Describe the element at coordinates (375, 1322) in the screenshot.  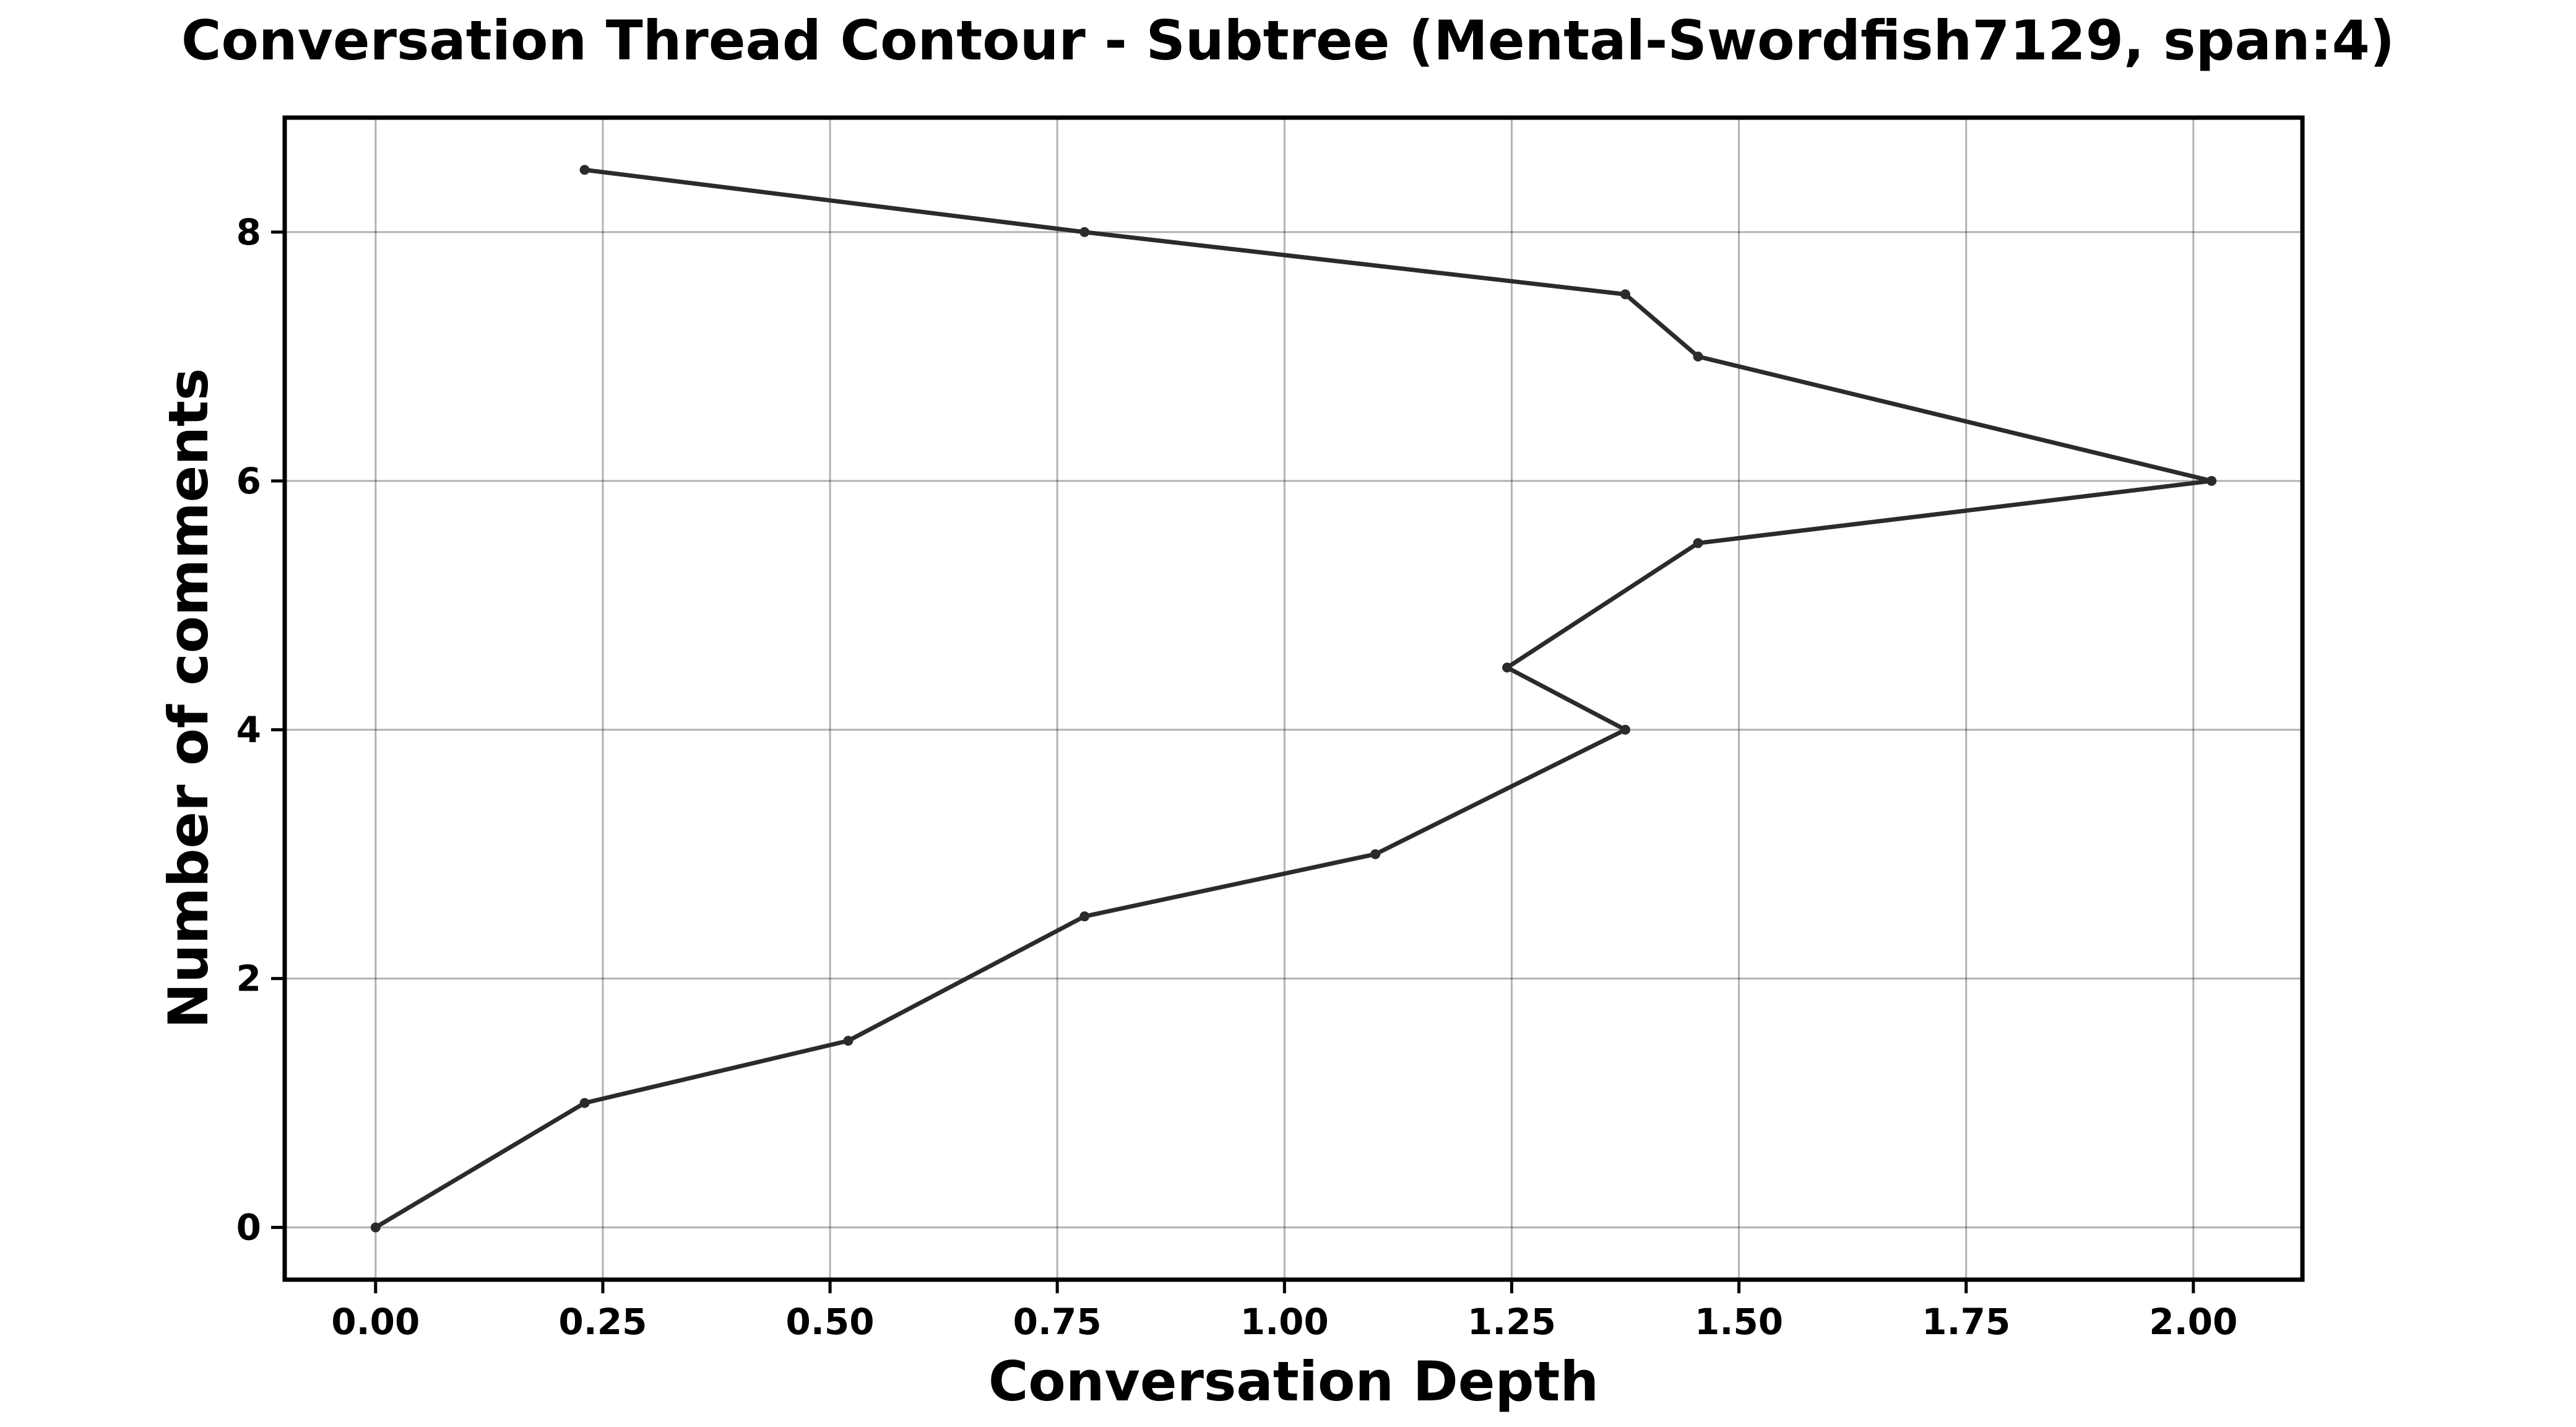
I see `x-tick-label: 0.00` at that location.